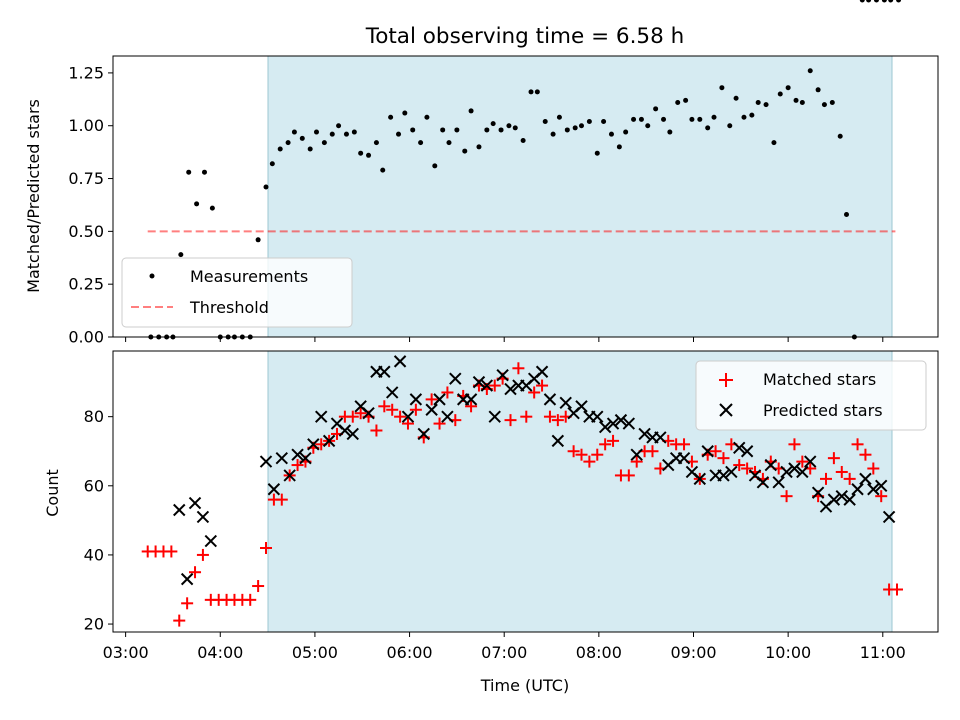 Image resolution: width=960 pixels, height=720 pixels. Describe the element at coordinates (220, 652) in the screenshot. I see `x-tick-label: 04:00` at that location.